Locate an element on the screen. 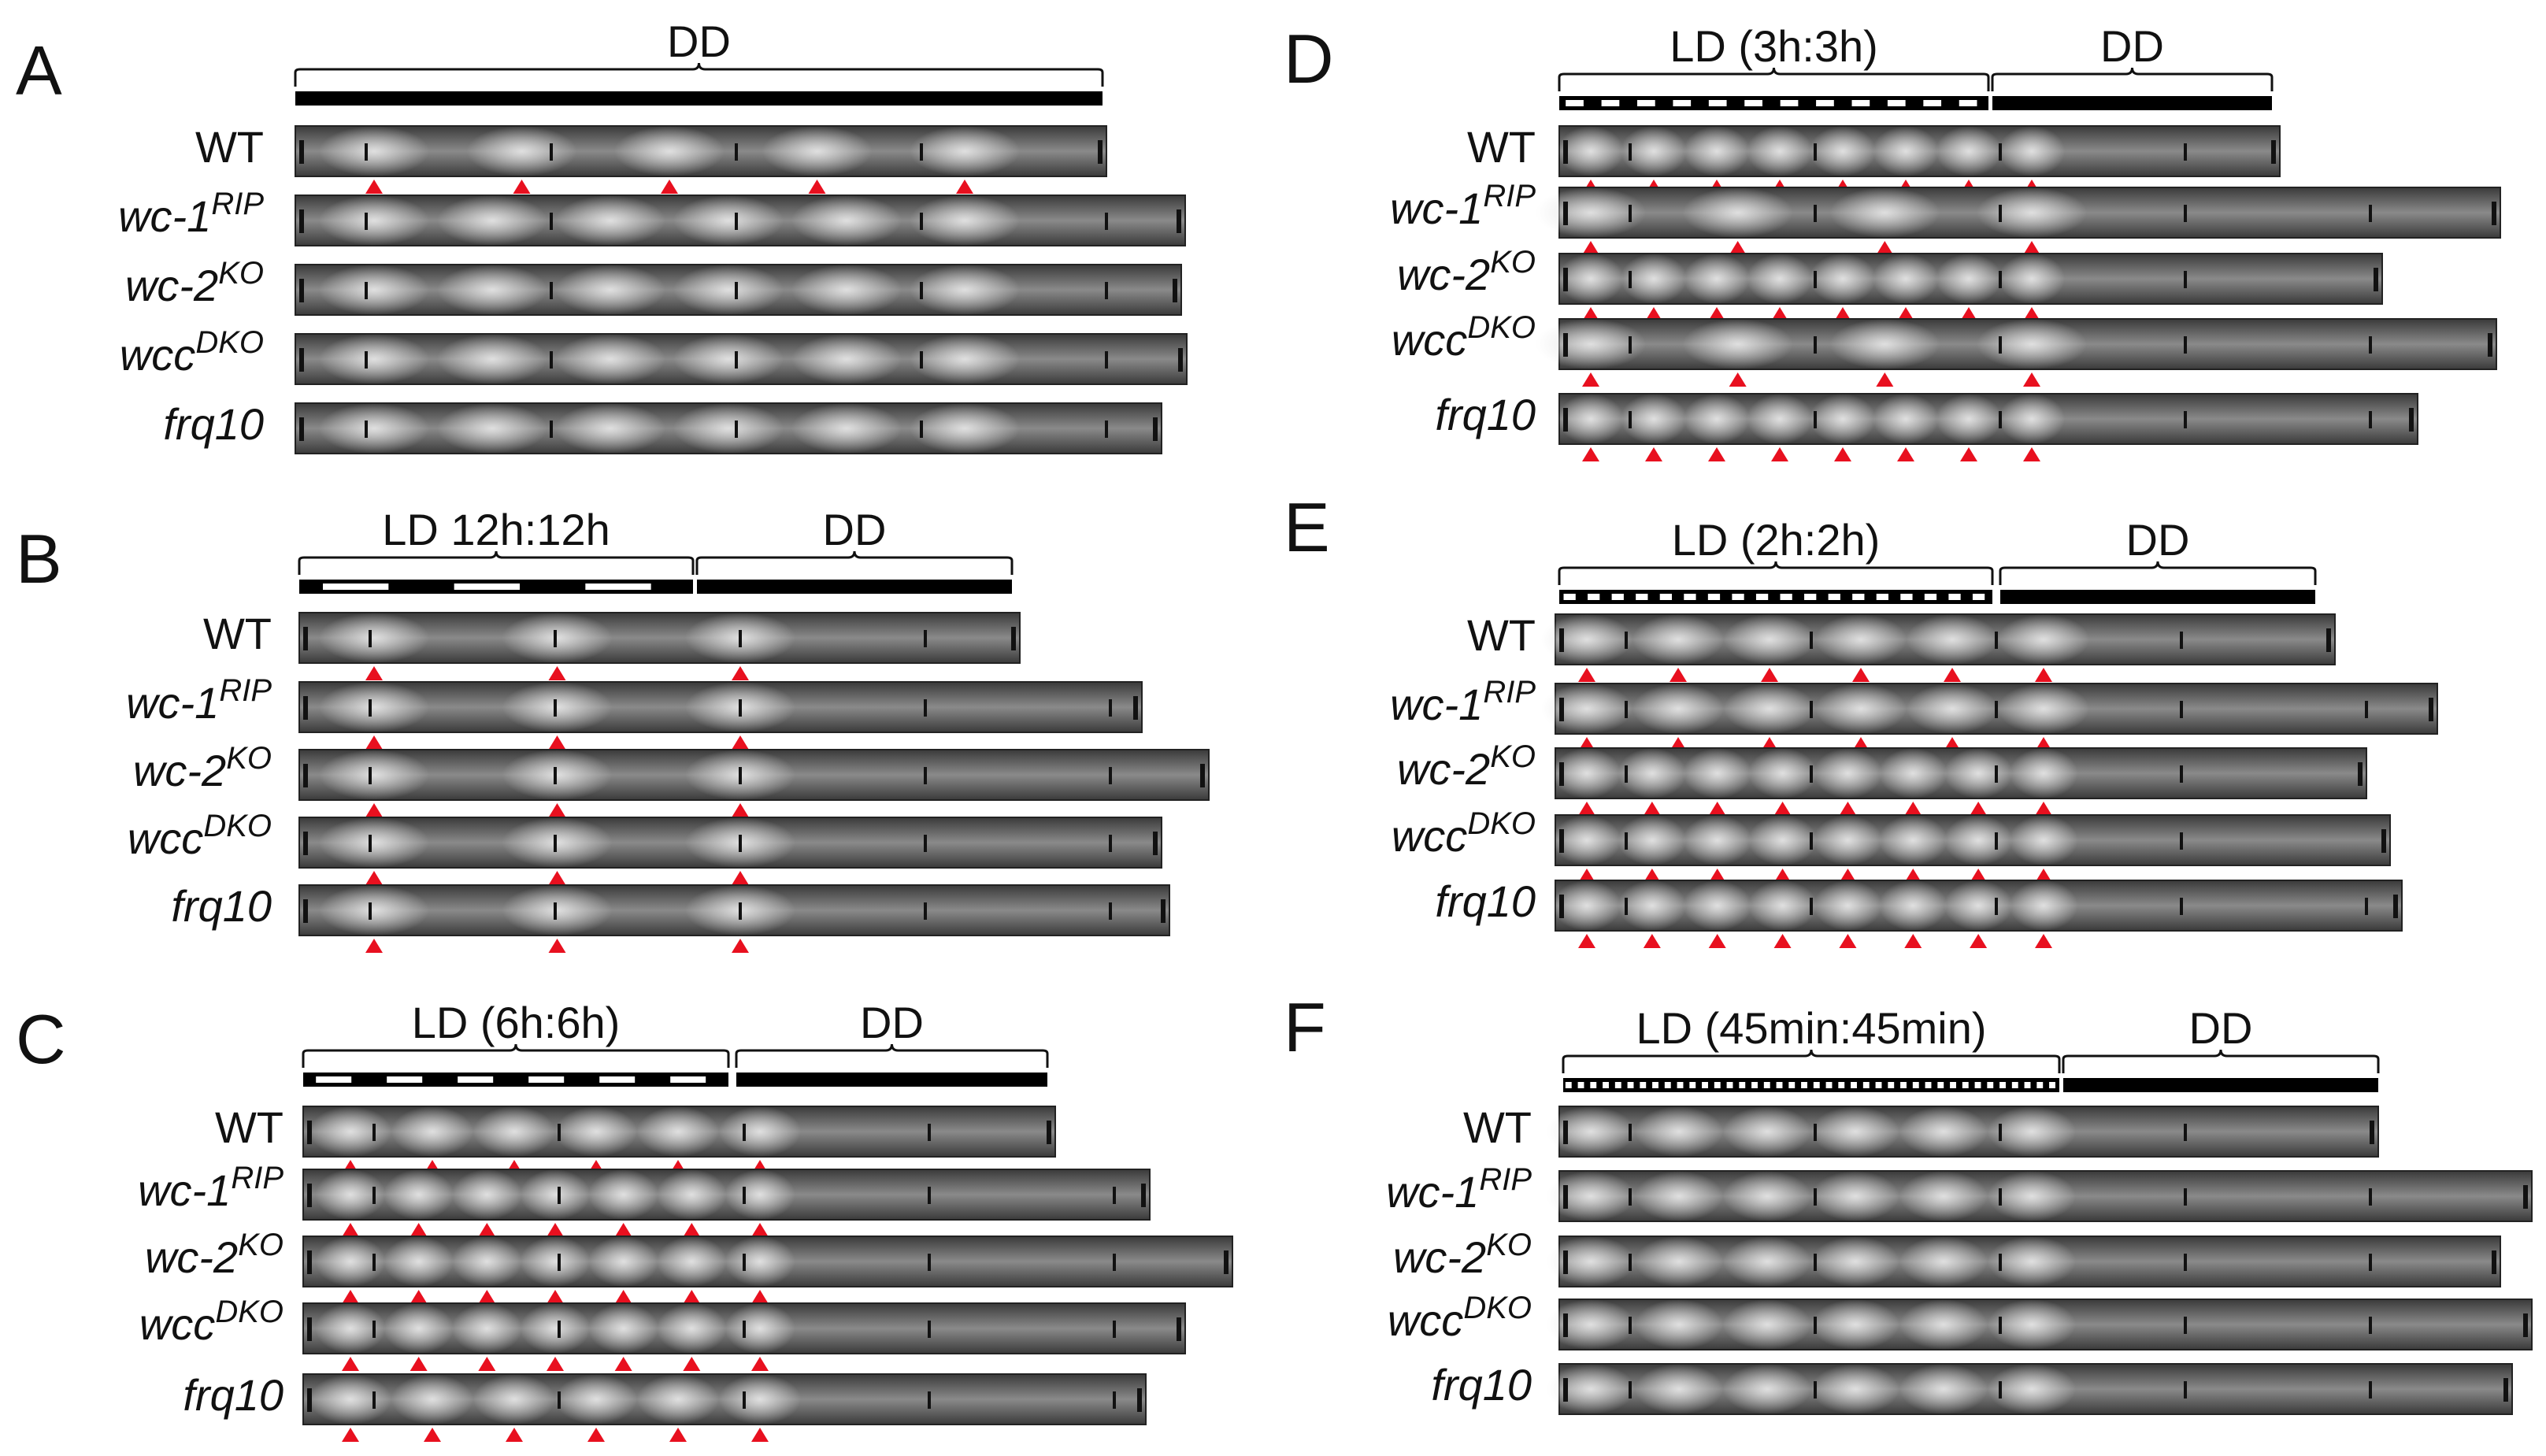  panel-letter: F is located at coordinates (1305, 1027).